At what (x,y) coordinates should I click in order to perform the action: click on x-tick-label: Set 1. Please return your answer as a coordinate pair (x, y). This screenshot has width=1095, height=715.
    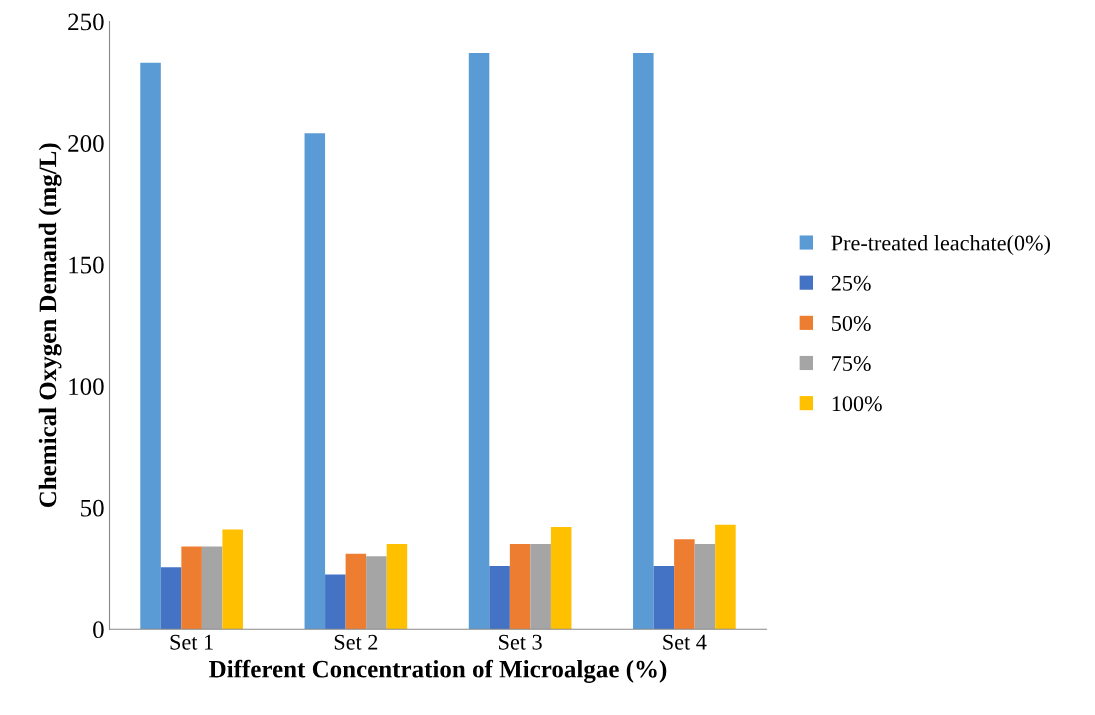
    Looking at the image, I should click on (191, 642).